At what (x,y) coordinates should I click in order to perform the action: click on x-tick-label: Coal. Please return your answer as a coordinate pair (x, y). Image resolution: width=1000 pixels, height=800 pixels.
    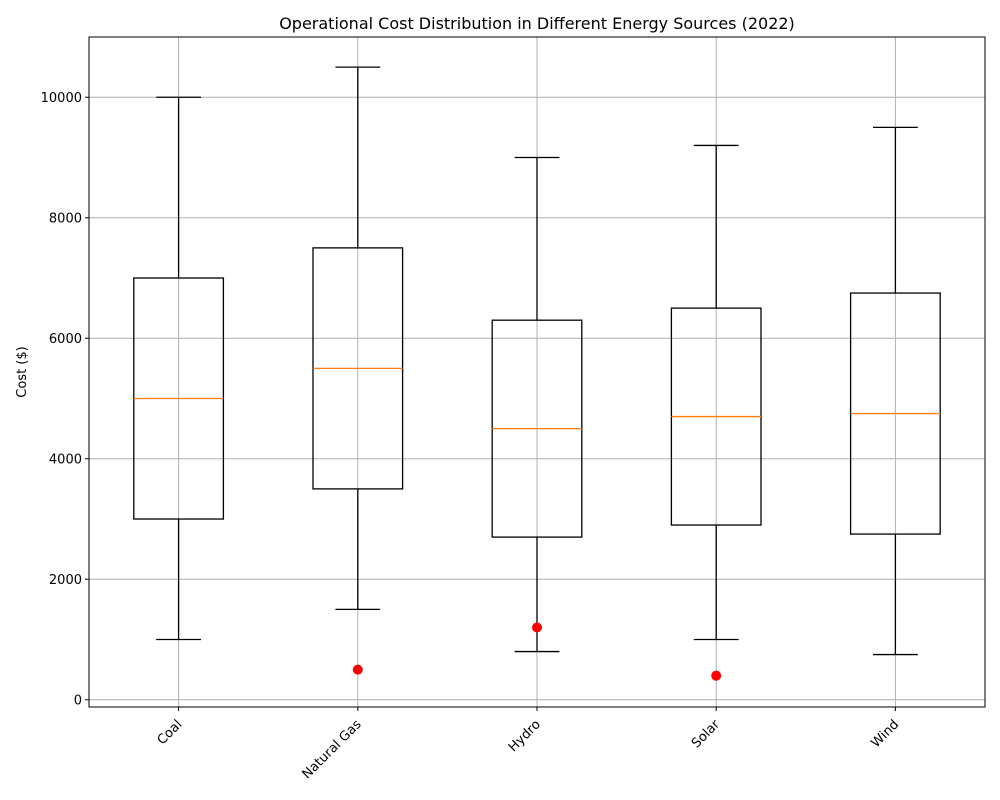
    Looking at the image, I should click on (170, 732).